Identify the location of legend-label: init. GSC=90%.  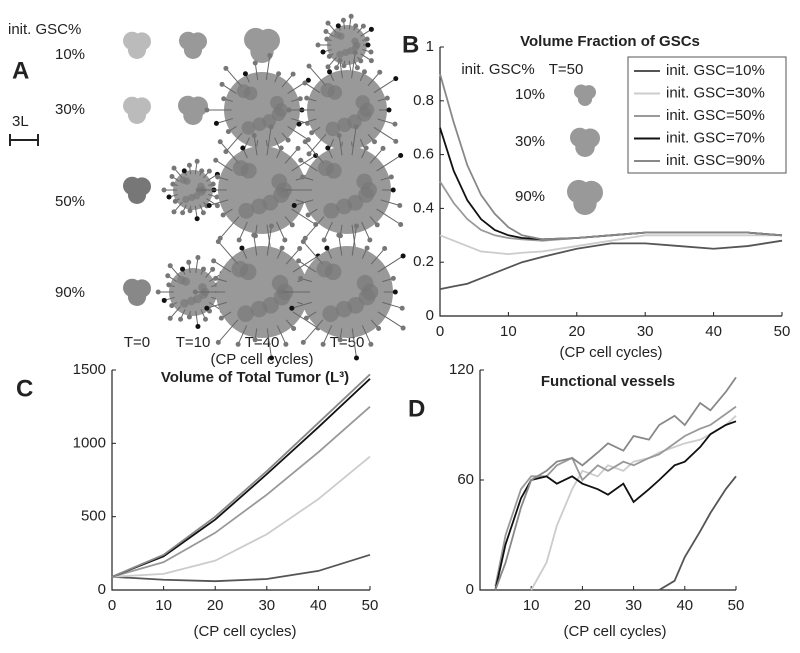
(715, 160).